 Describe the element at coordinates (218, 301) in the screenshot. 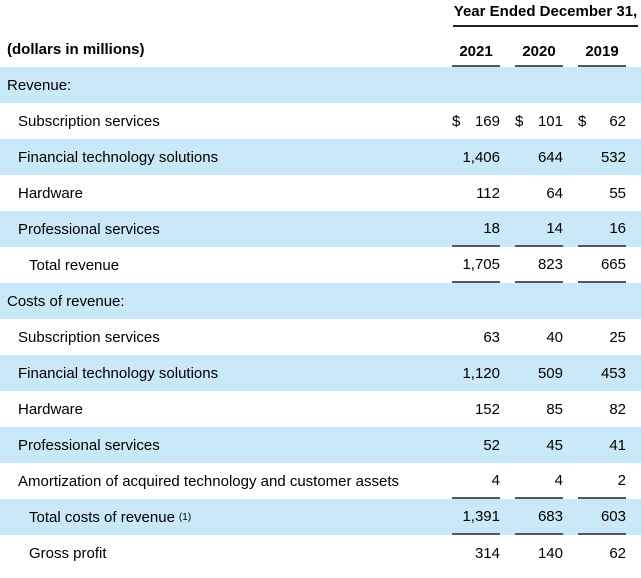

I see `row-label: Costs of revenue:` at that location.